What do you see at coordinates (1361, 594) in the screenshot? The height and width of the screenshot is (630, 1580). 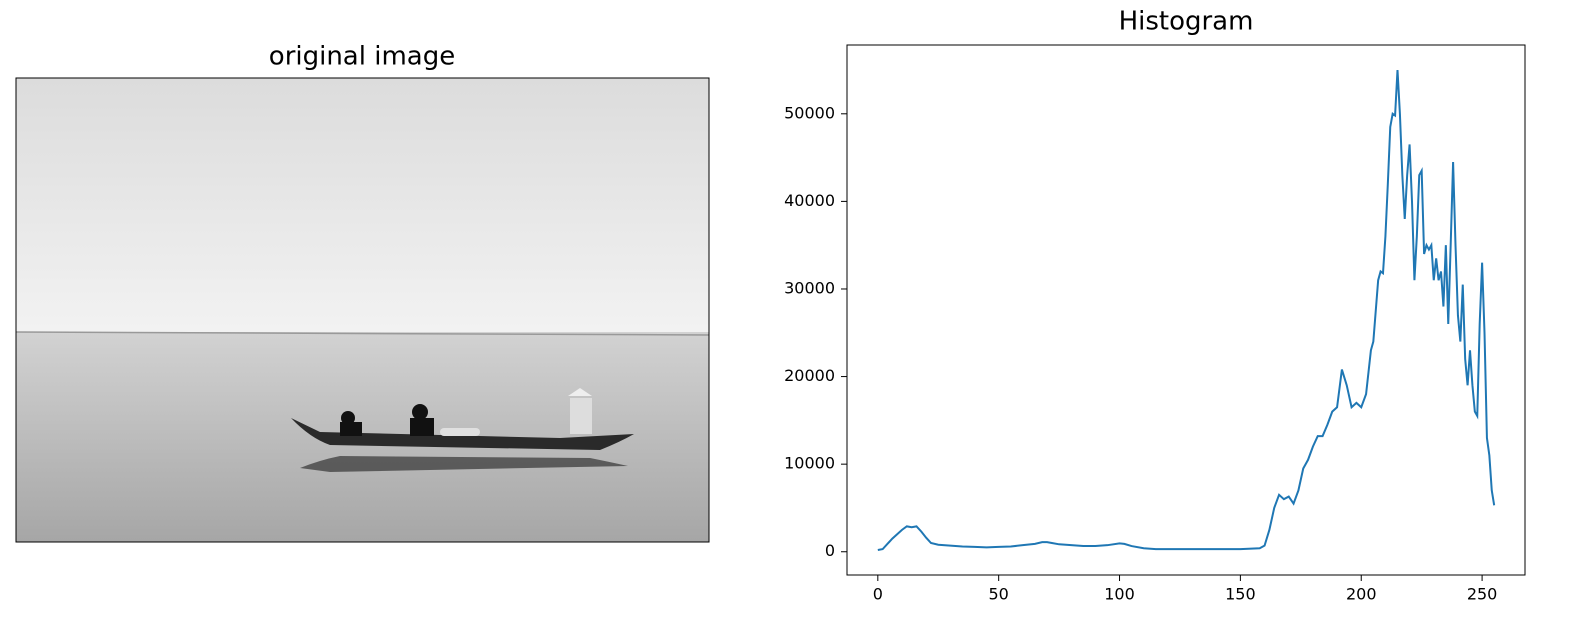 I see `x-tick-label: 200` at bounding box center [1361, 594].